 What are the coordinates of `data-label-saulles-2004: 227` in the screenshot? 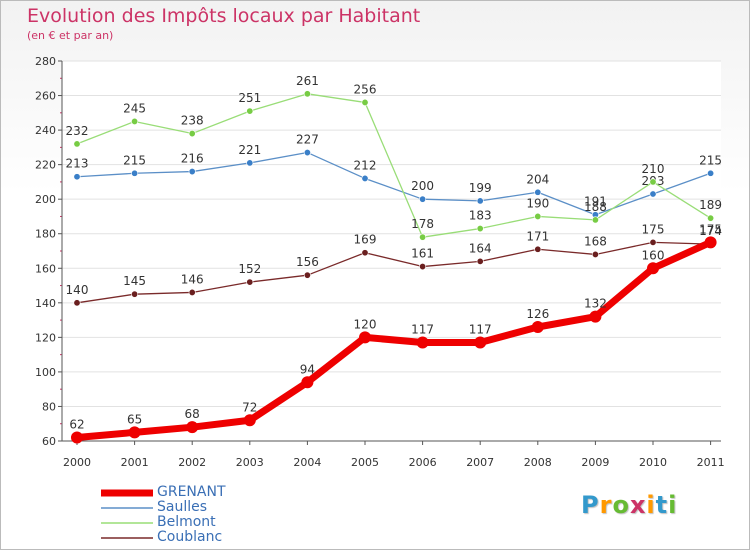 It's located at (307, 140).